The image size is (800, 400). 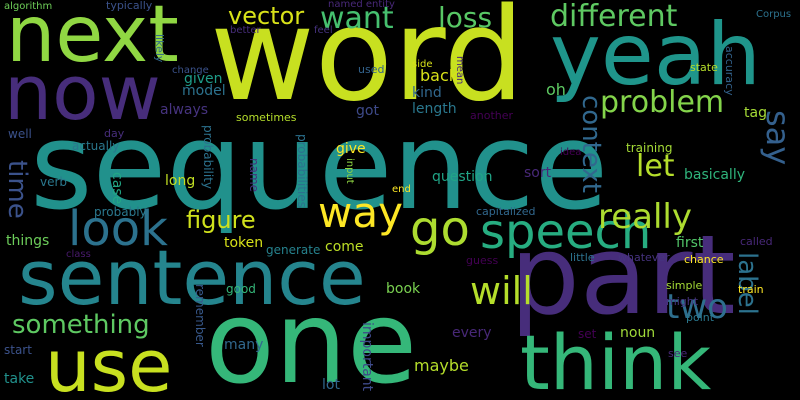 I want to click on word-want: want, so click(x=357, y=18).